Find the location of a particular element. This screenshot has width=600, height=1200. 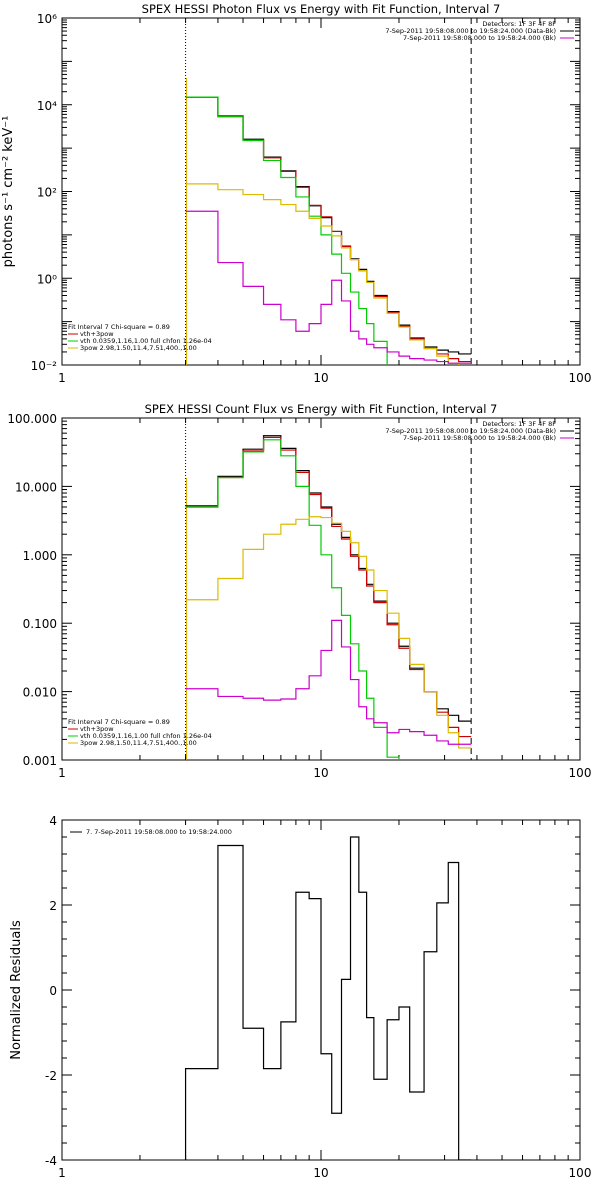

y-tick-label: 10.000 is located at coordinates (36, 487).